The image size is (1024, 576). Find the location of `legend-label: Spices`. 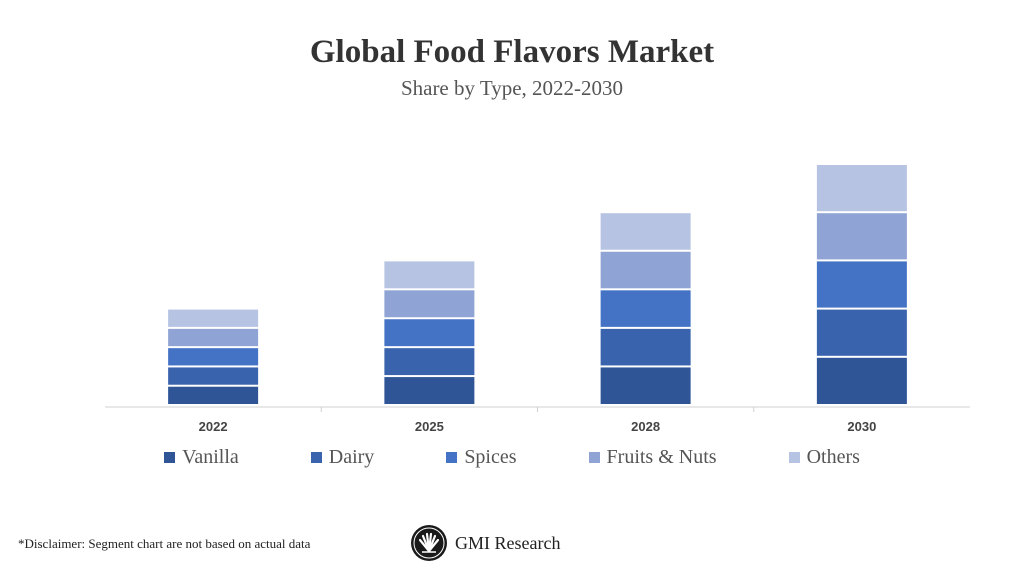

legend-label: Spices is located at coordinates (490, 457).